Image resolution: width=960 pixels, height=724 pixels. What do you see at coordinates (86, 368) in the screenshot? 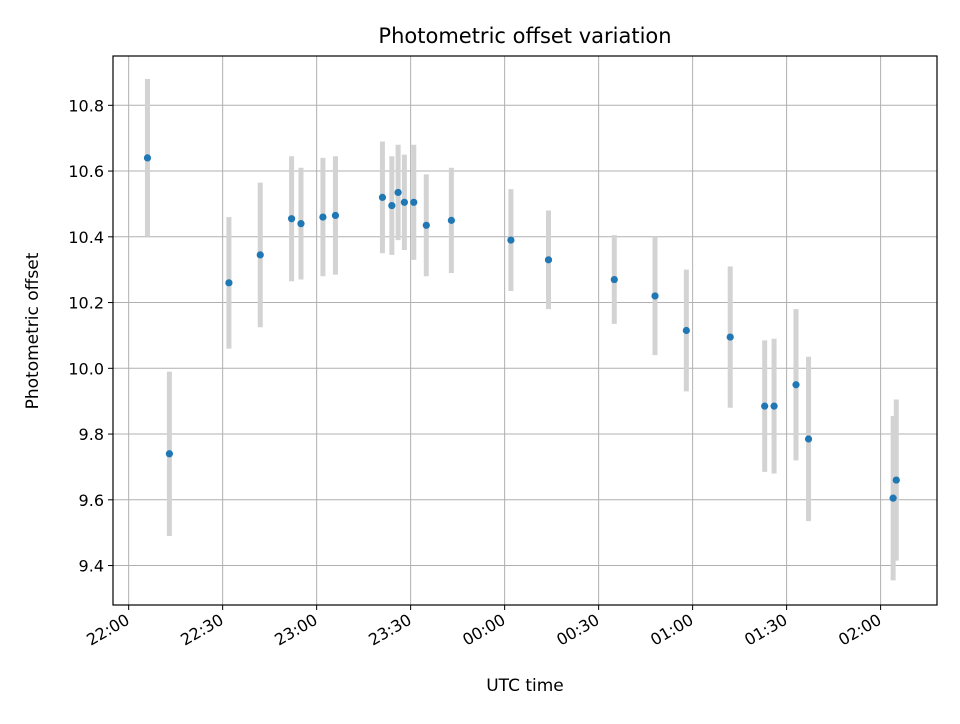
I see `y-tick-label: 10.0` at bounding box center [86, 368].